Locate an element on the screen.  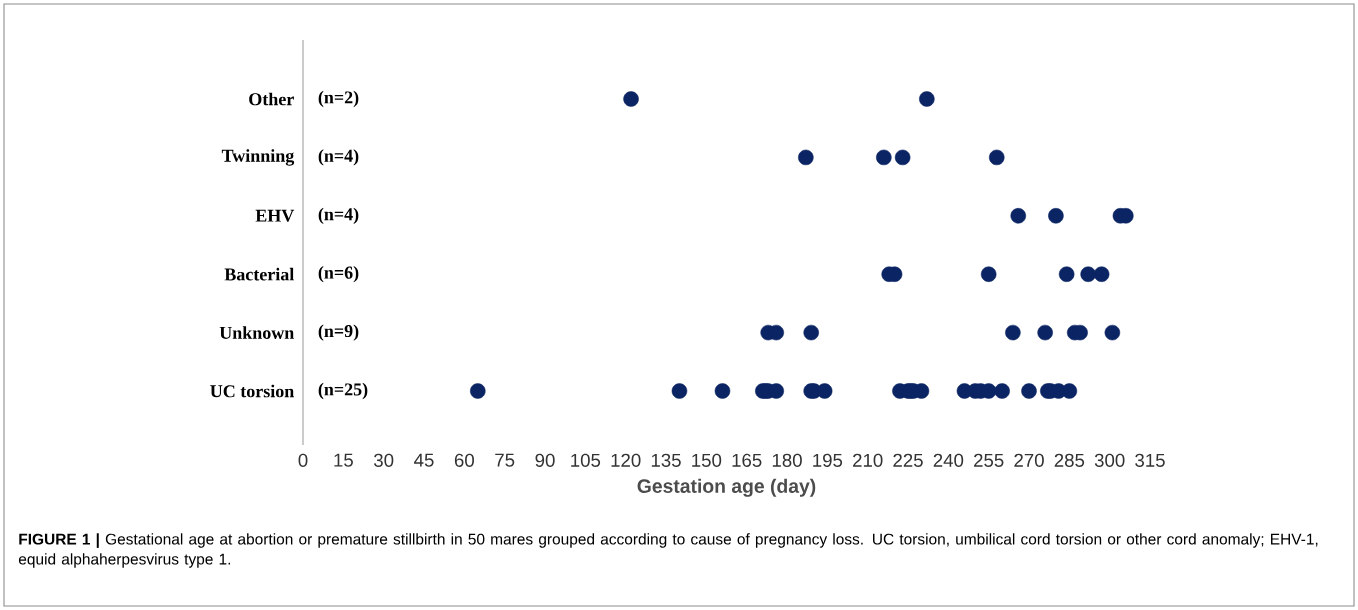
x-tick-label: 300 is located at coordinates (1109, 460).